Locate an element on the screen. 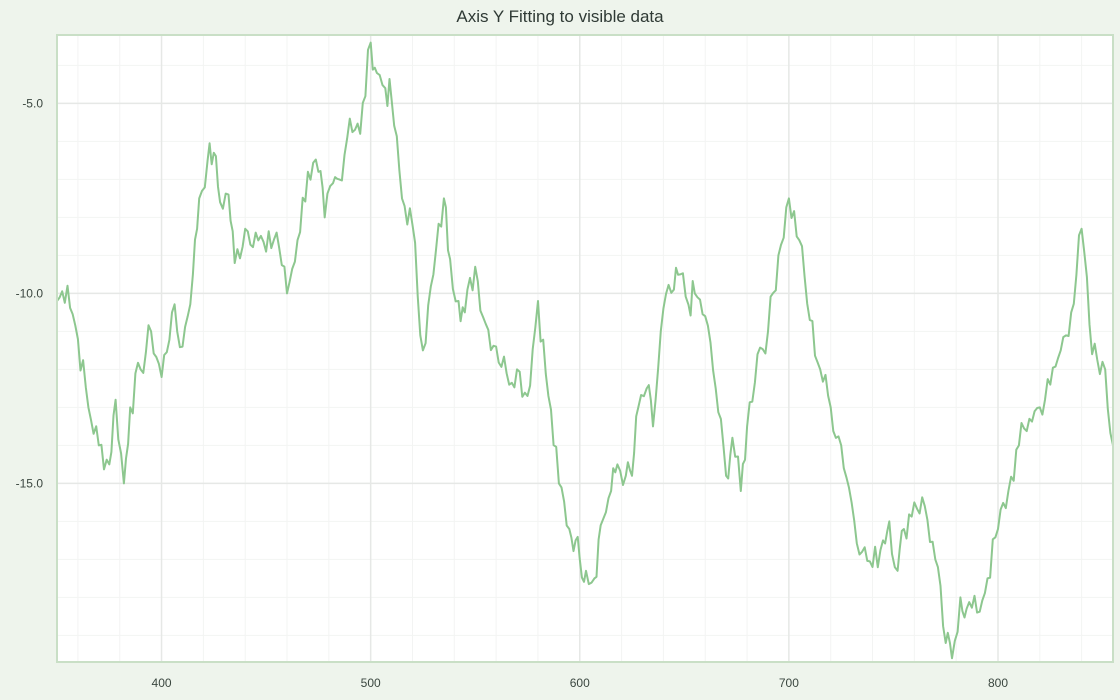 The height and width of the screenshot is (700, 1120). y-tick-label: -15.0 is located at coordinates (30, 483).